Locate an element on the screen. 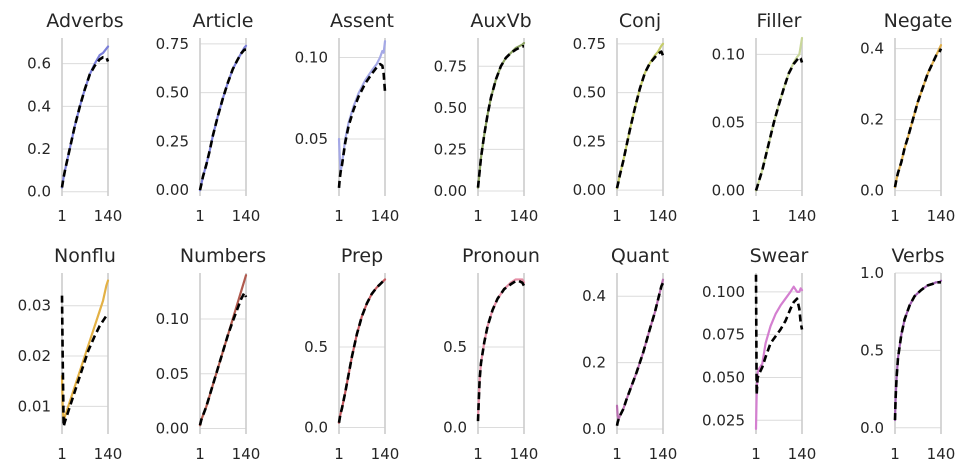  y-tick-label: 0.100 is located at coordinates (723, 292).